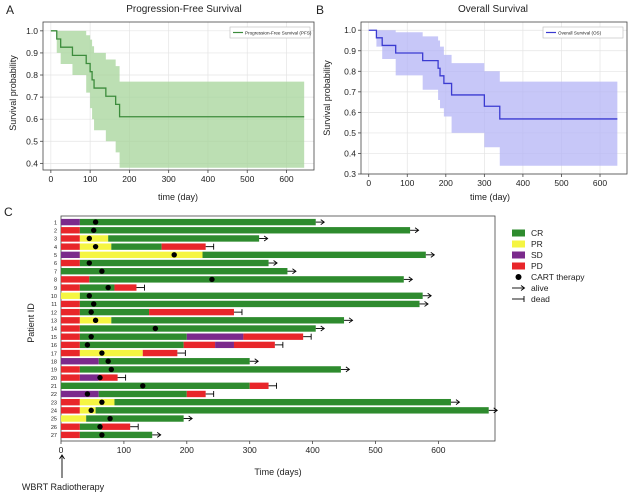 The width and height of the screenshot is (640, 492). I want to click on legend-pd-swatch, so click(518, 266).